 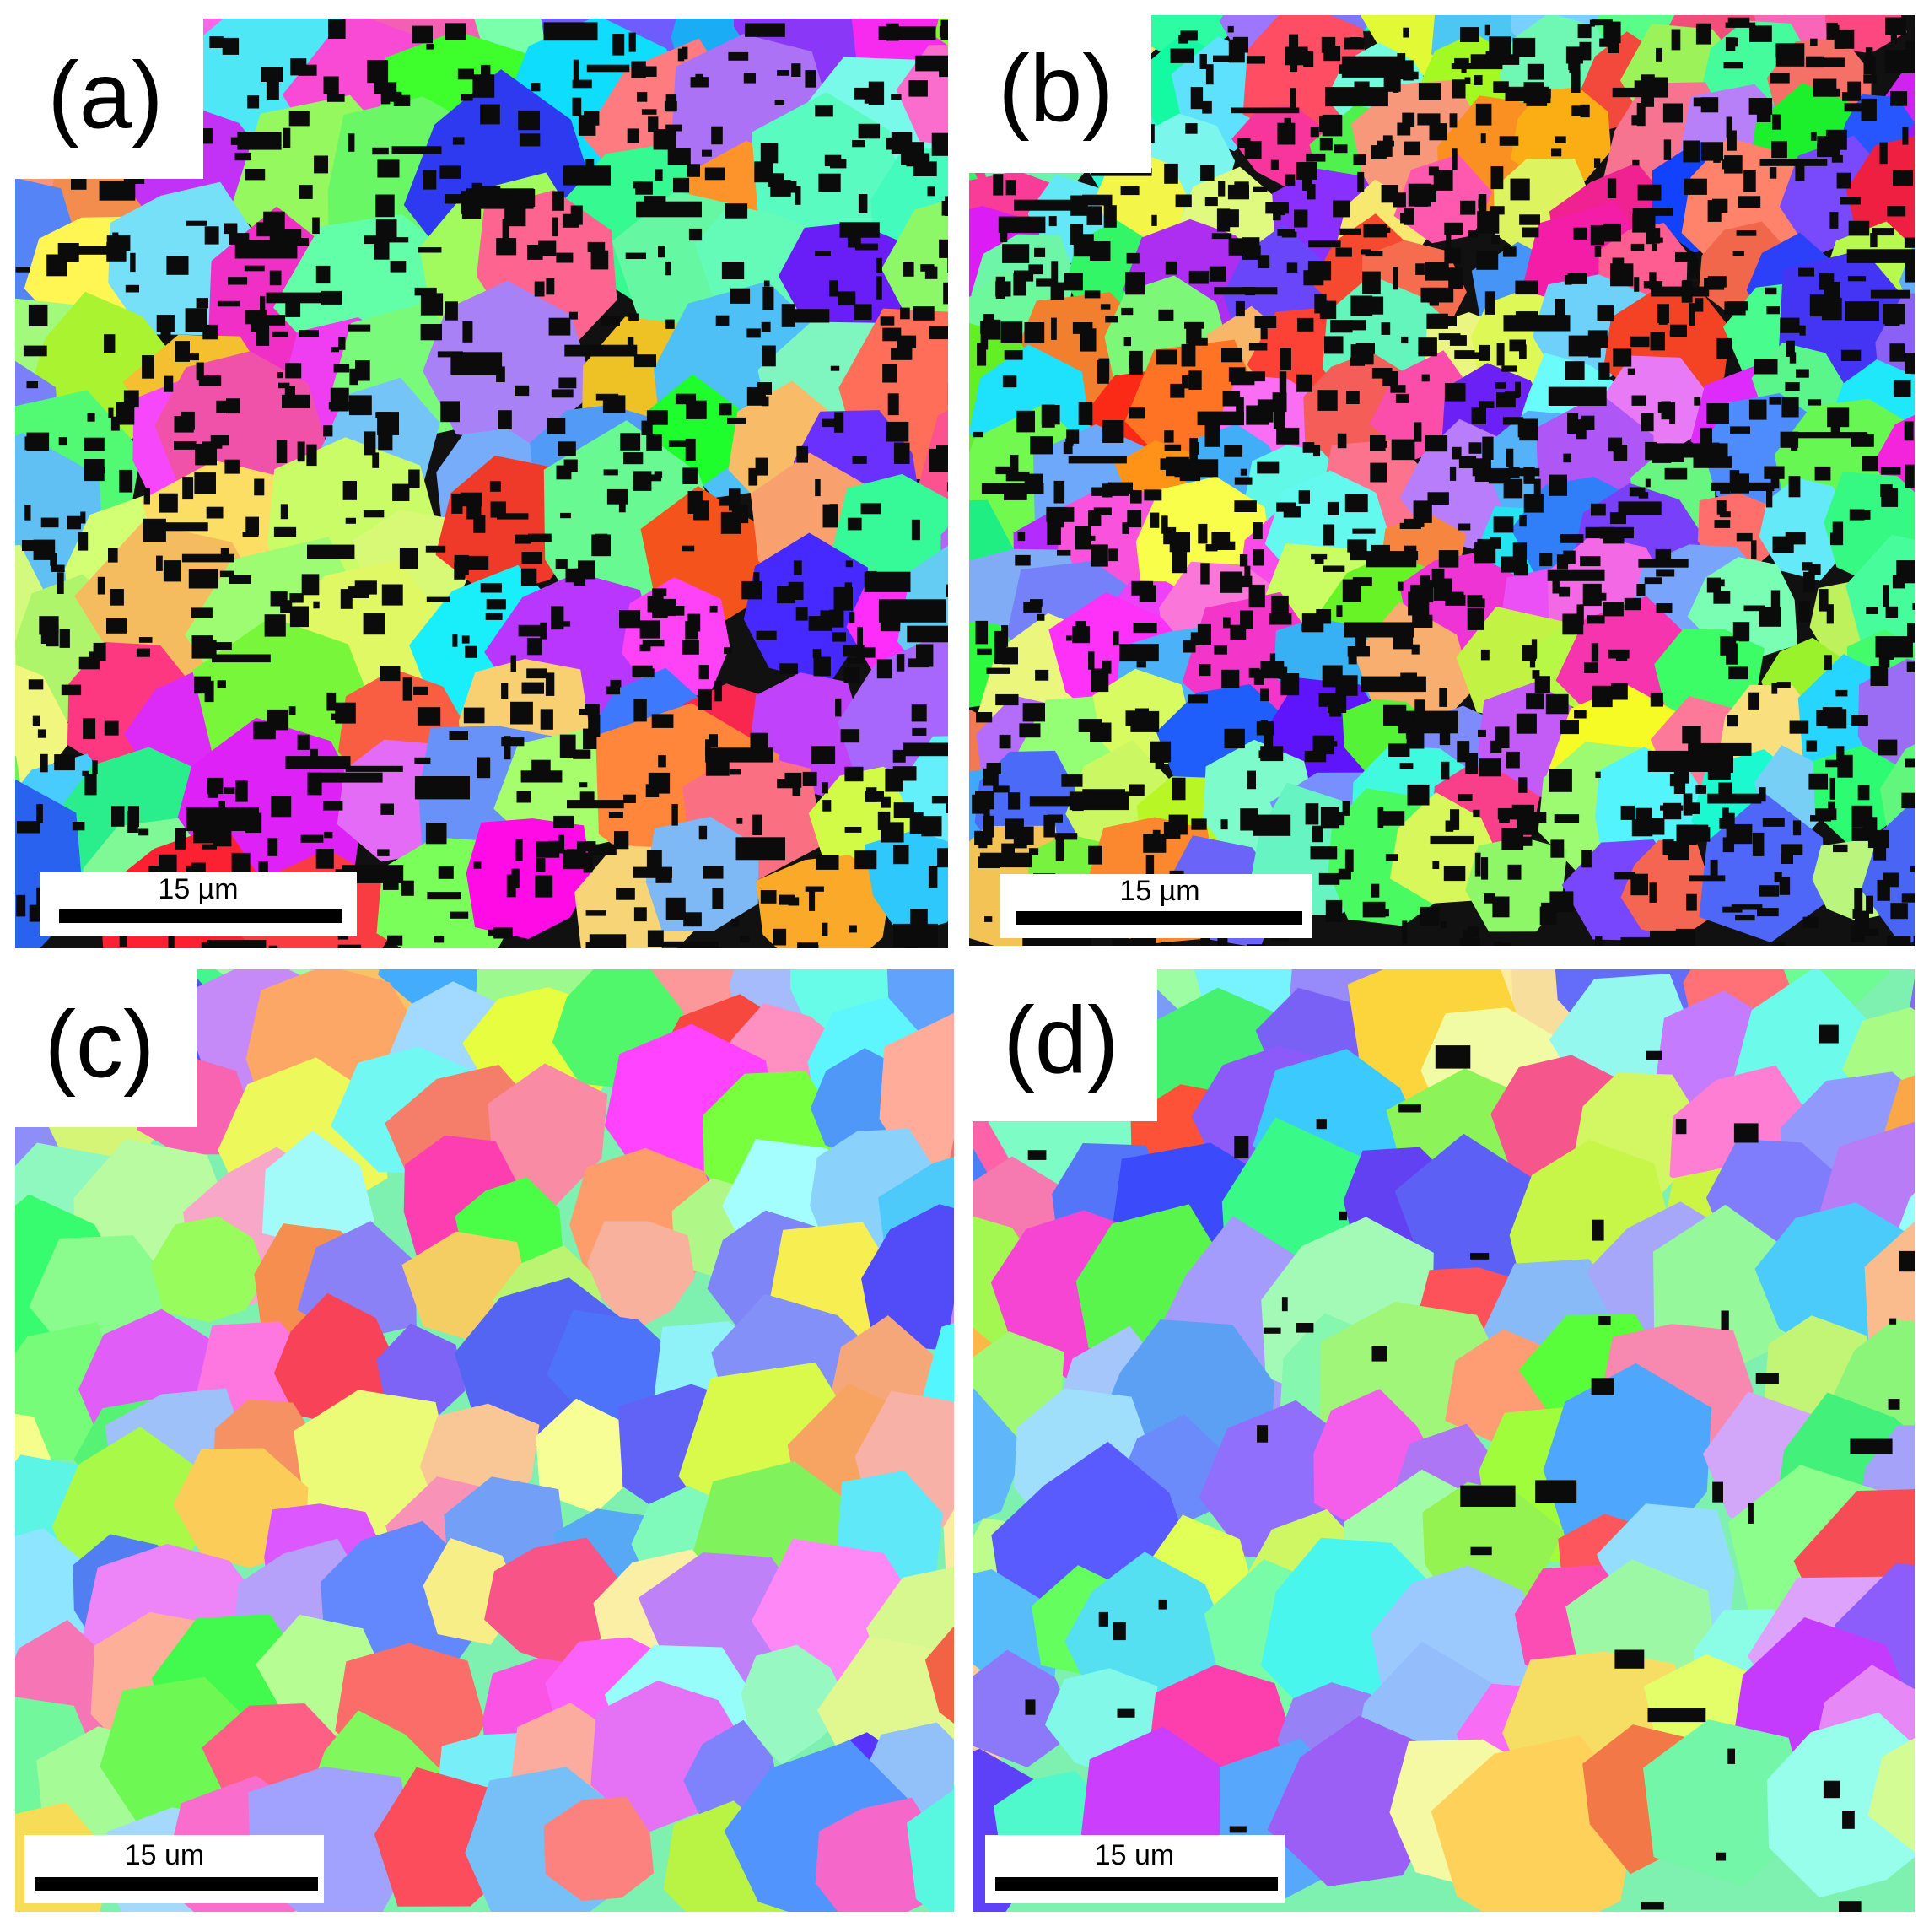 What do you see at coordinates (1135, 1855) in the screenshot?
I see `scale-bar-label: 15 um` at bounding box center [1135, 1855].